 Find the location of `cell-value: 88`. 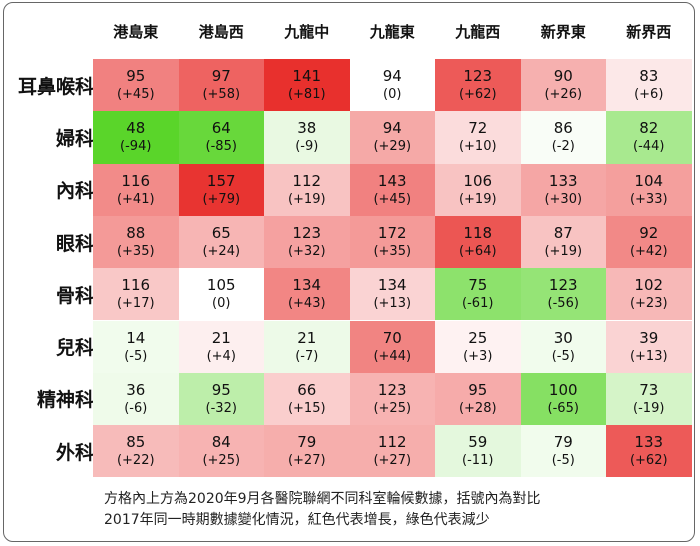

cell-value: 88 is located at coordinates (136, 233).